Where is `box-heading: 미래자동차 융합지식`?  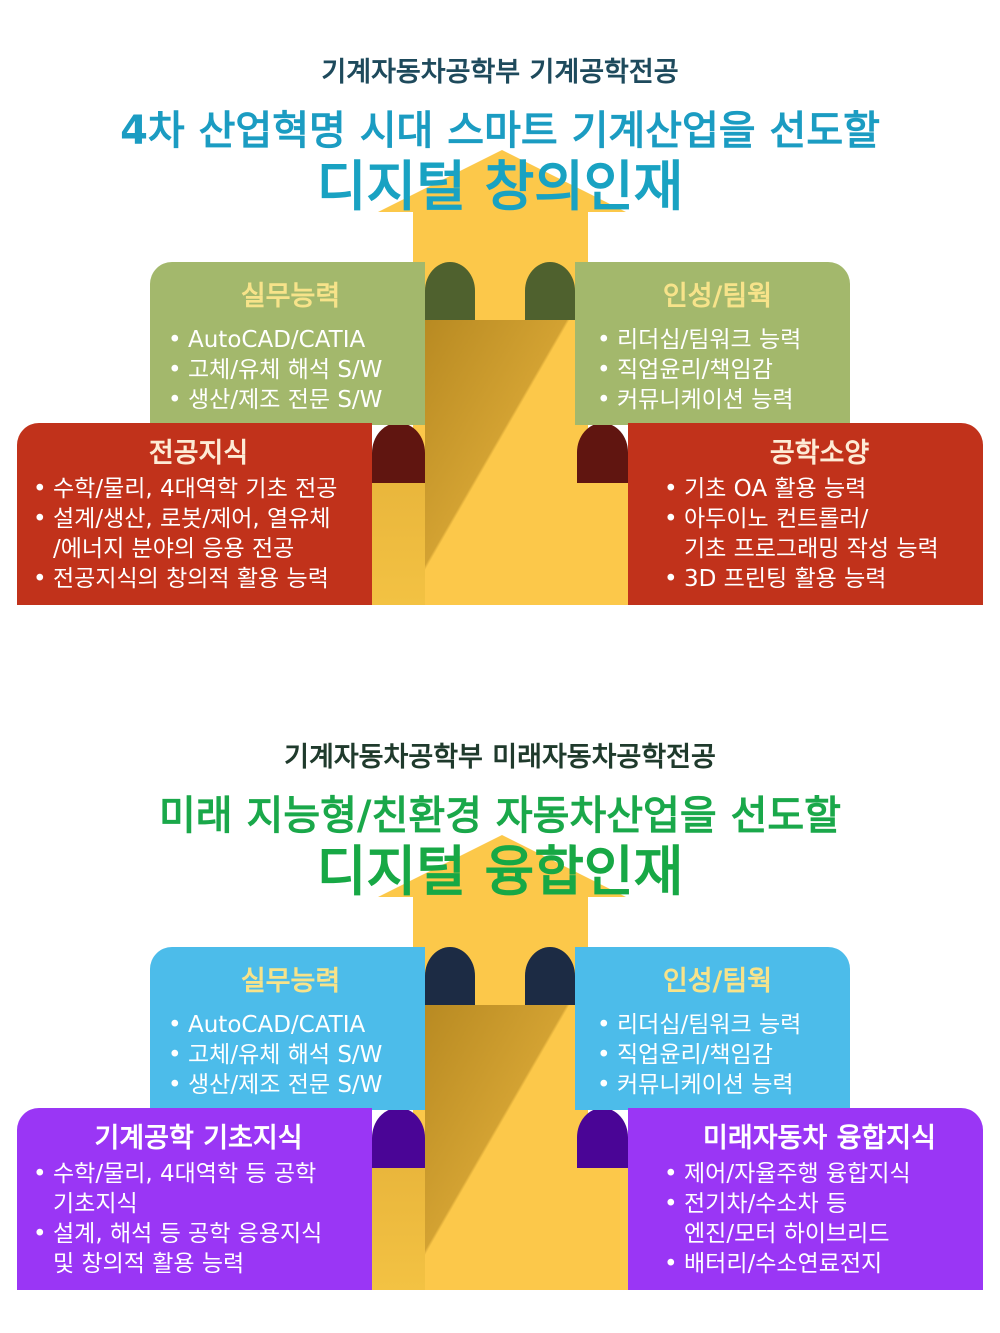
box-heading: 미래자동차 융합지식 is located at coordinates (819, 1138).